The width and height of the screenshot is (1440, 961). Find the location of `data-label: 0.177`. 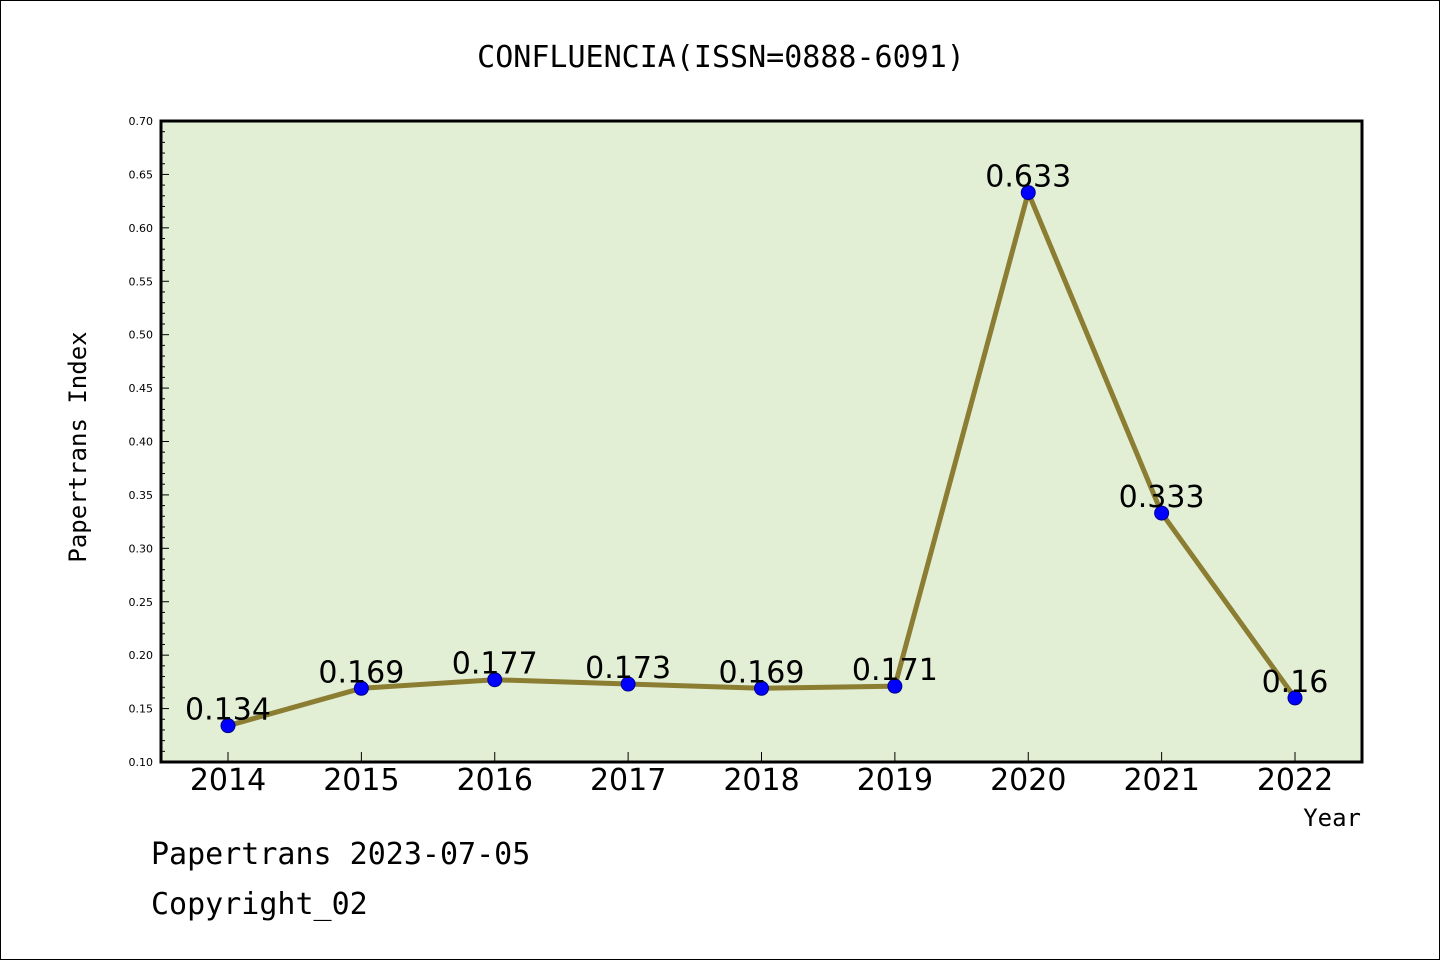

data-label: 0.177 is located at coordinates (495, 664).